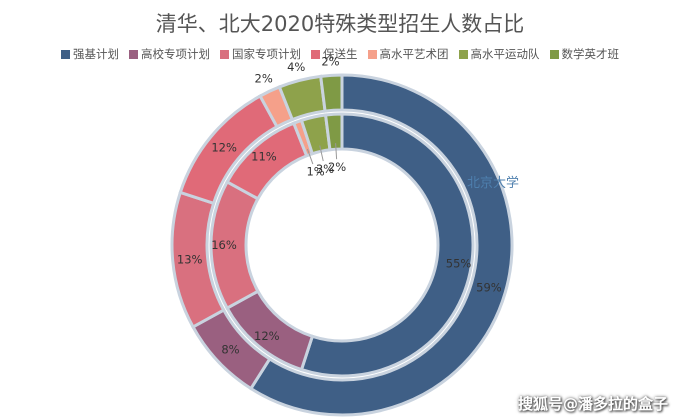 This screenshot has width=680, height=418. I want to click on data-label: 4%, so click(296, 67).